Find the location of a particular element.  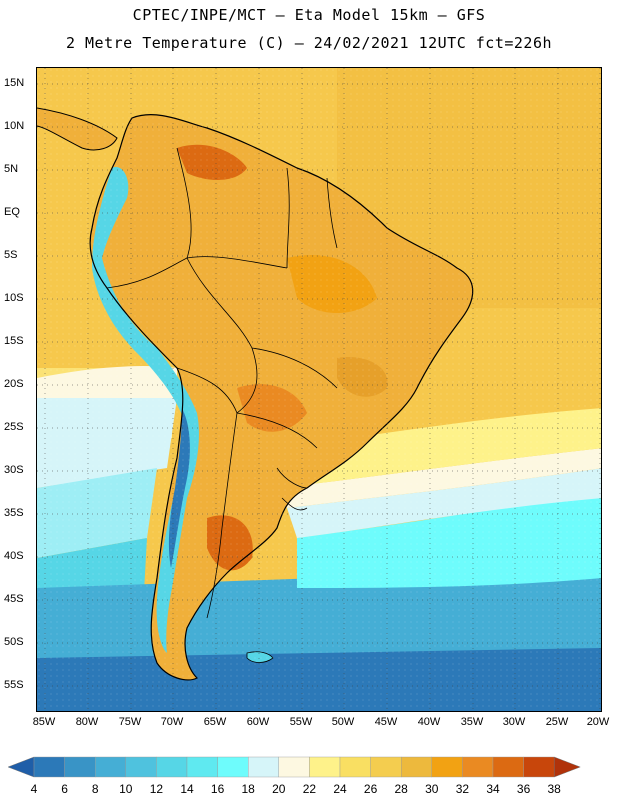

colorbar-tick-label: 6 is located at coordinates (64, 789).